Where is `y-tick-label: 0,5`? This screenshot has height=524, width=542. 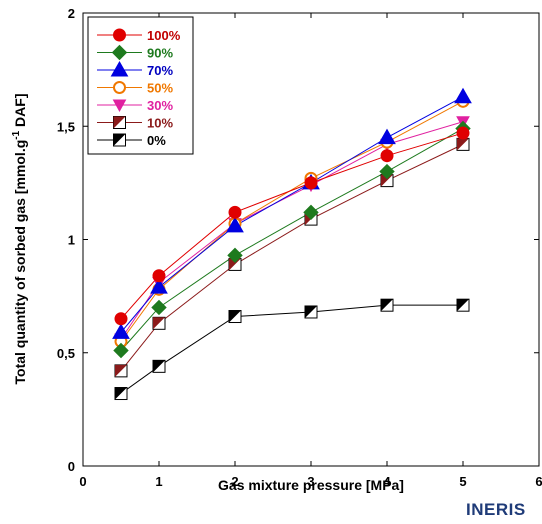 y-tick-label: 0,5 is located at coordinates (66, 353).